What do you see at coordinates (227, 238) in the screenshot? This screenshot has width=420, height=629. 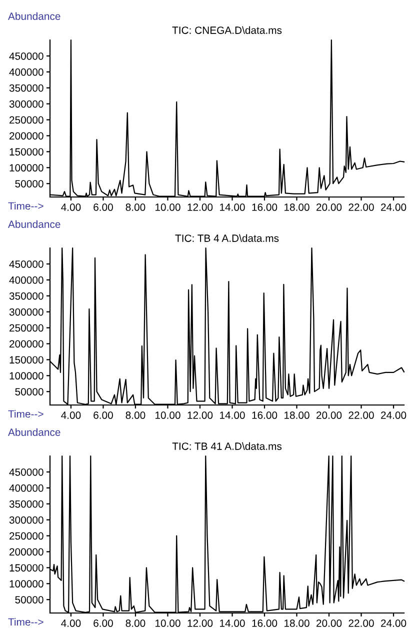 I see `chart-title: TIC: TB 4 A.D\data.ms` at bounding box center [227, 238].